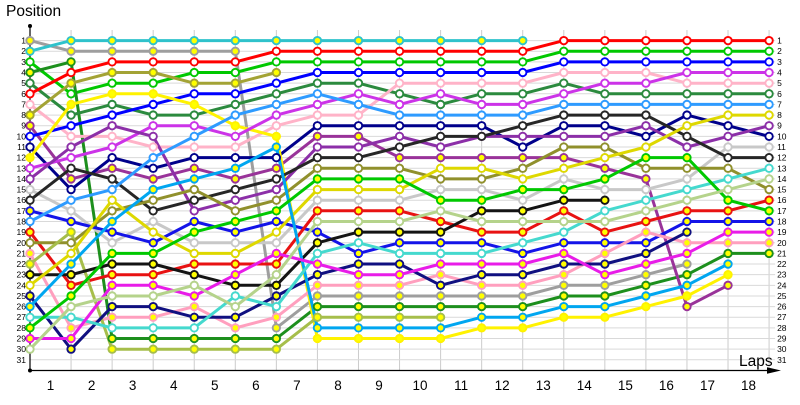 This screenshot has width=800, height=405. I want to click on x-axis-arrowhead, so click(774, 370).